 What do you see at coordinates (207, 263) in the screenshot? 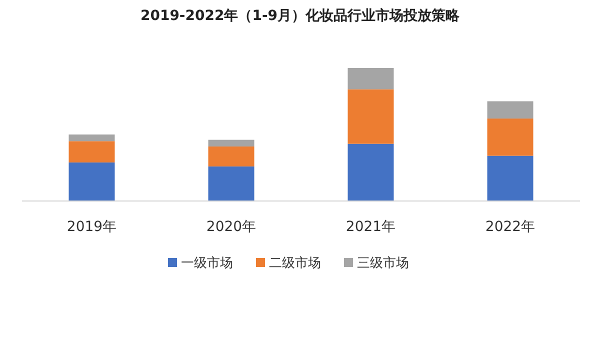
I see `legend-label: 一级市场` at bounding box center [207, 263].